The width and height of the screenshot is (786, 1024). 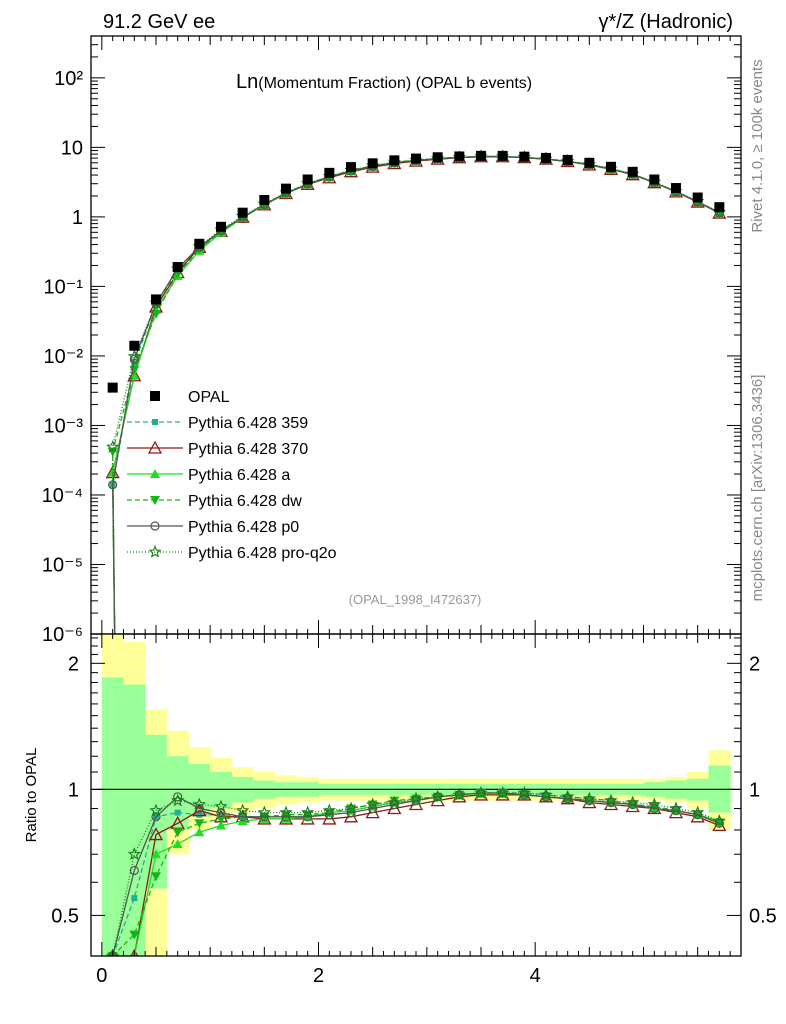 I want to click on main-point-pdw, so click(x=134, y=370).